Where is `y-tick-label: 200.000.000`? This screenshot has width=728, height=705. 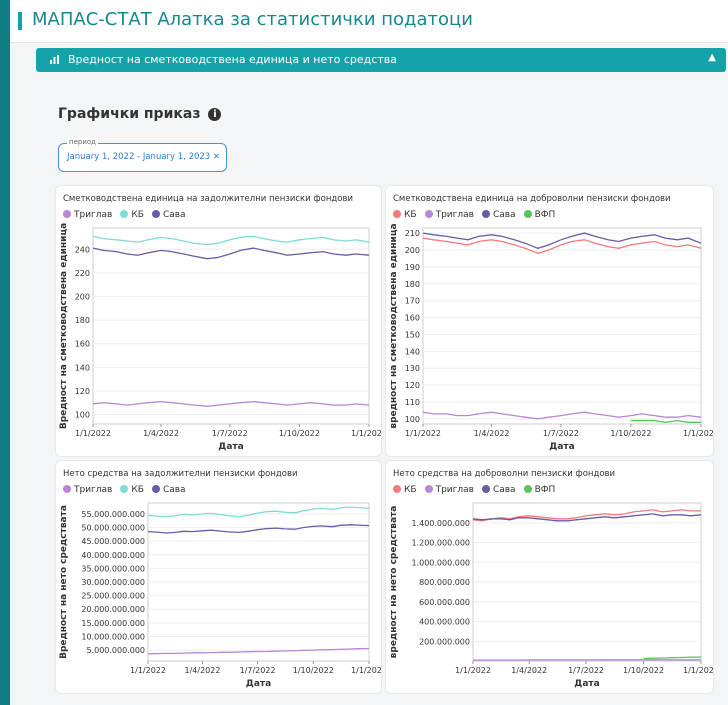 y-tick-label: 200.000.000 is located at coordinates (444, 641).